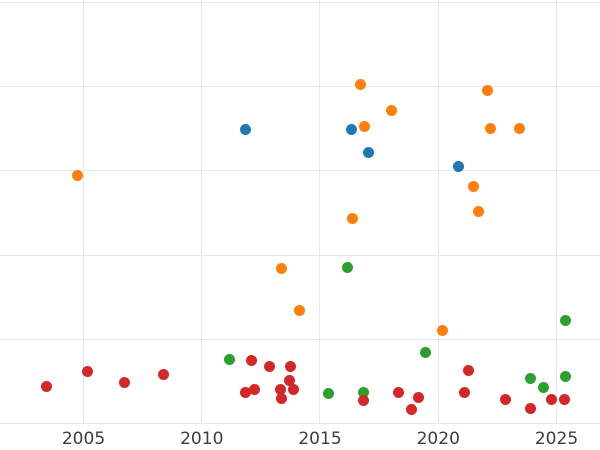 This screenshot has width=600, height=450. What do you see at coordinates (438, 439) in the screenshot?
I see `x-tick-label: 2020` at bounding box center [438, 439].